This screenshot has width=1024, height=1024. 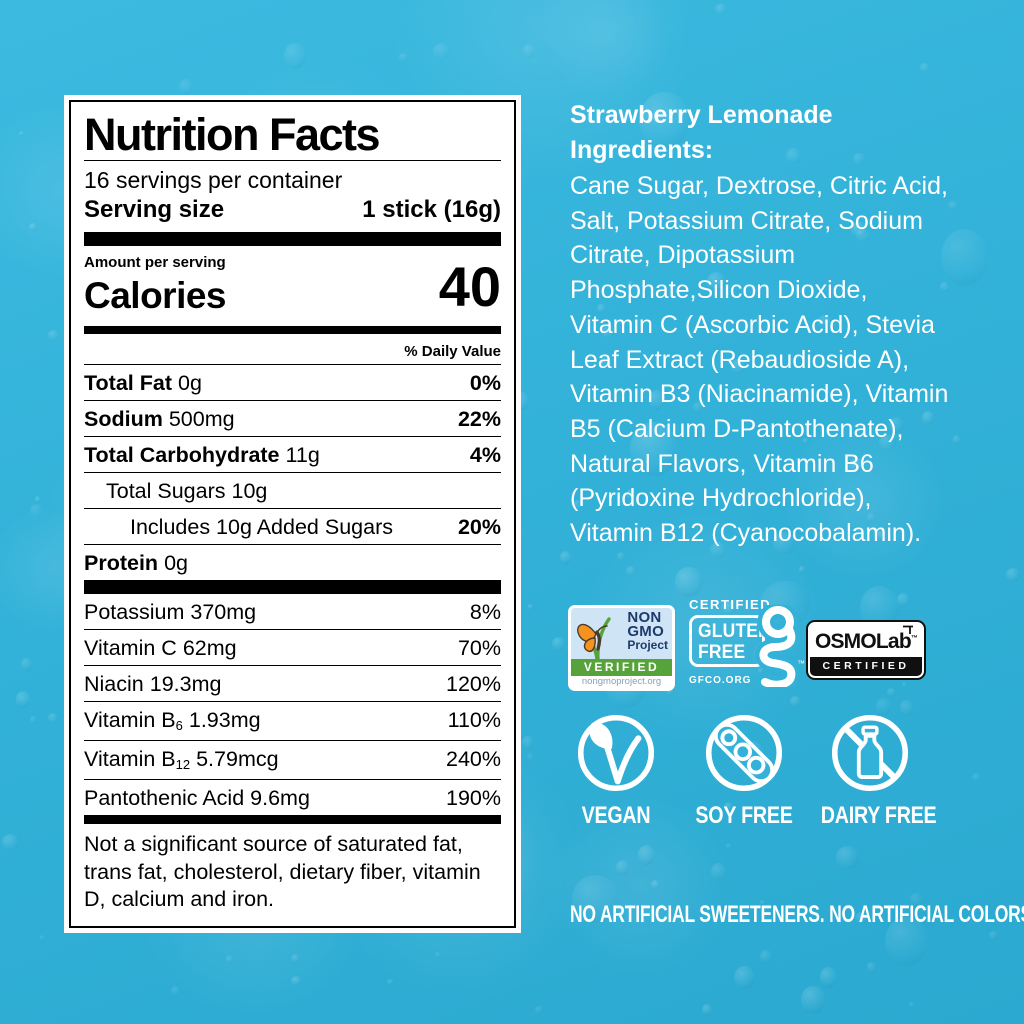 What do you see at coordinates (866, 666) in the screenshot?
I see `osmolab-certified-bar: CERTIFIED` at bounding box center [866, 666].